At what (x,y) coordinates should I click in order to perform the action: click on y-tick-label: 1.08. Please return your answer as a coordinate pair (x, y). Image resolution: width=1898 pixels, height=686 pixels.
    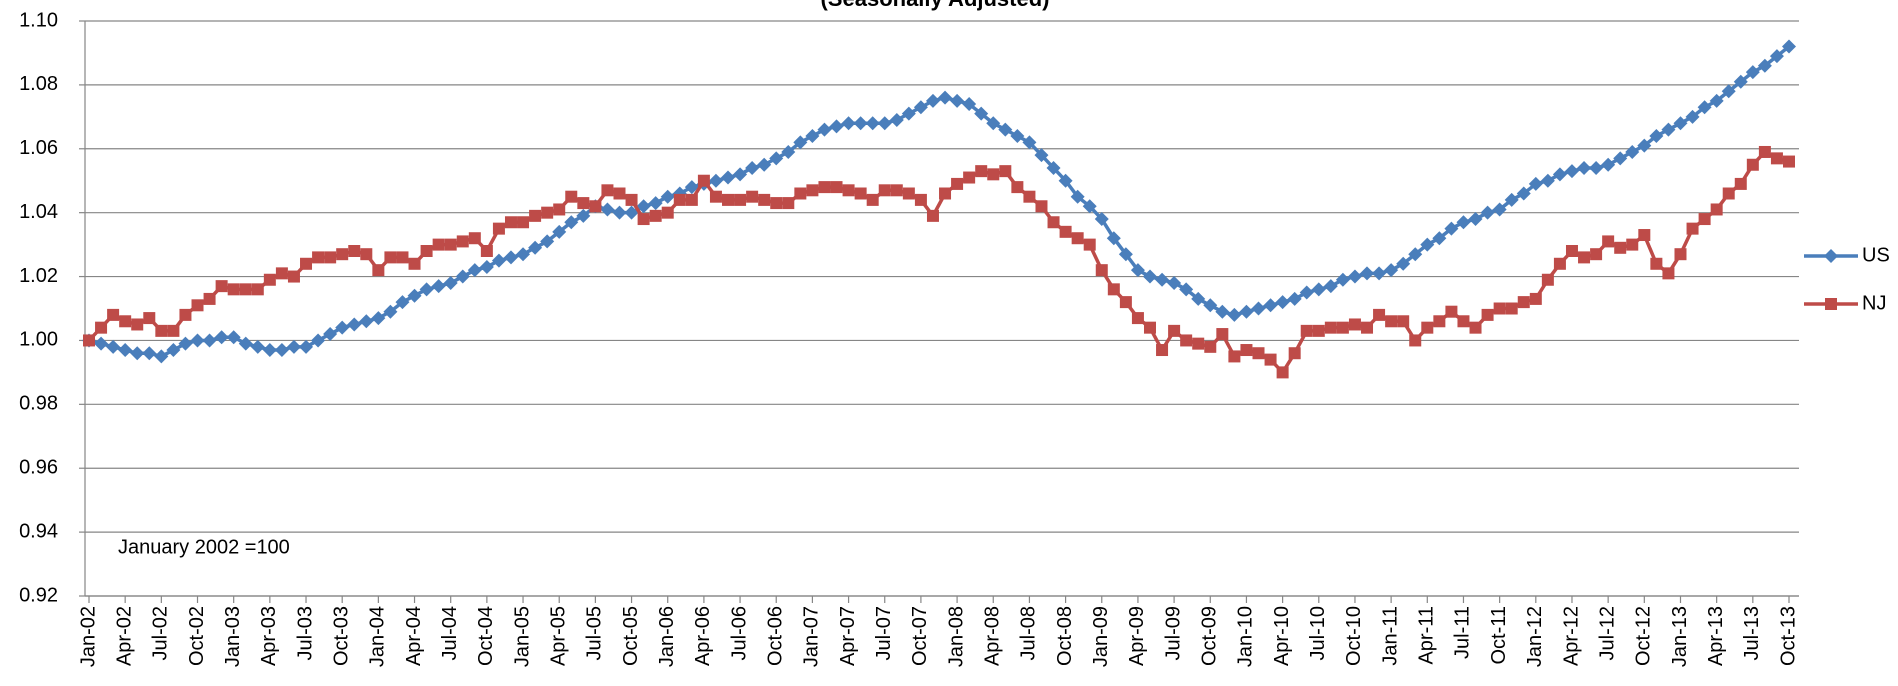
    Looking at the image, I should click on (38, 84).